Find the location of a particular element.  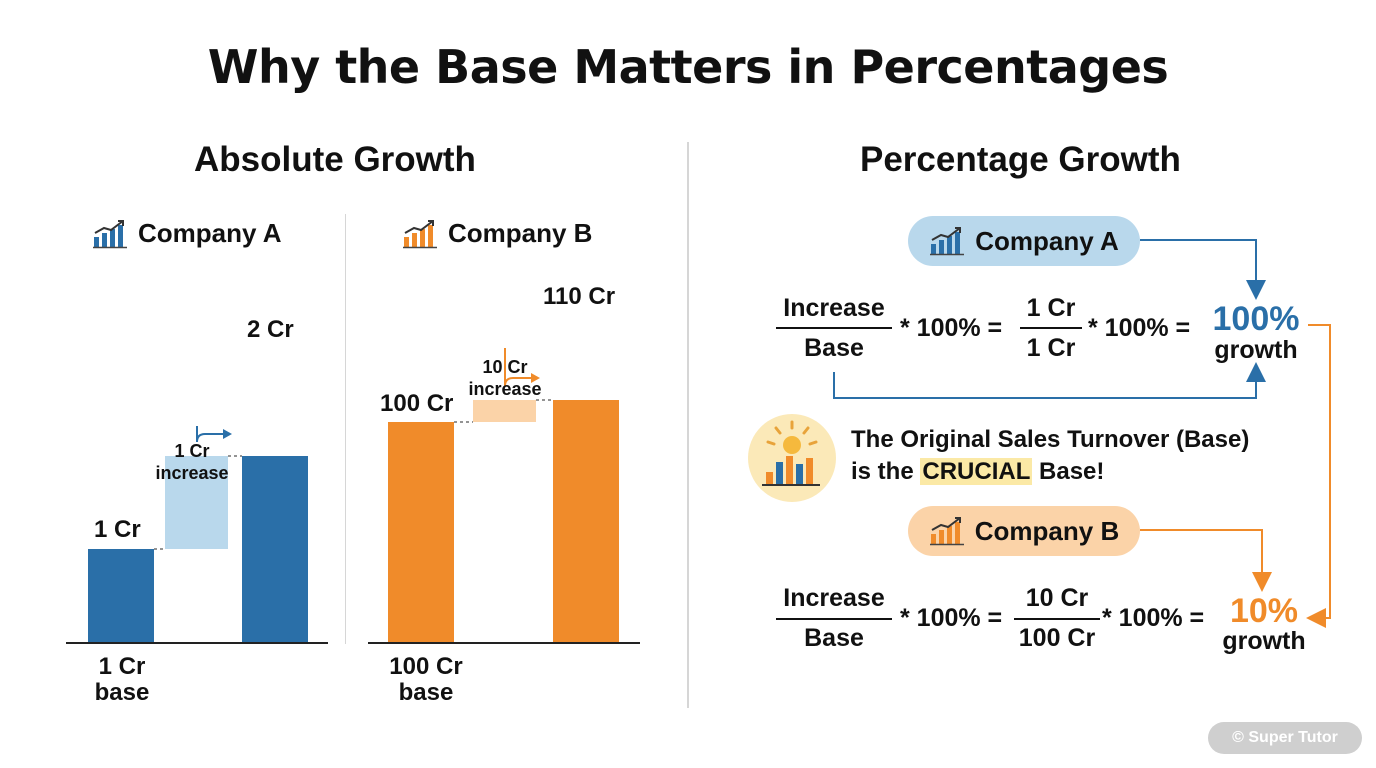

company-a-denominator: 1 Cr is located at coordinates (1051, 348).